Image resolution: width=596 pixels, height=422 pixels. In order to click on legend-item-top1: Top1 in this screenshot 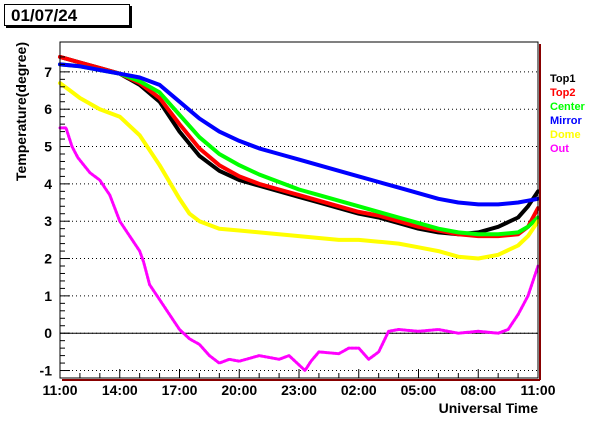, I will do `click(562, 79)`.